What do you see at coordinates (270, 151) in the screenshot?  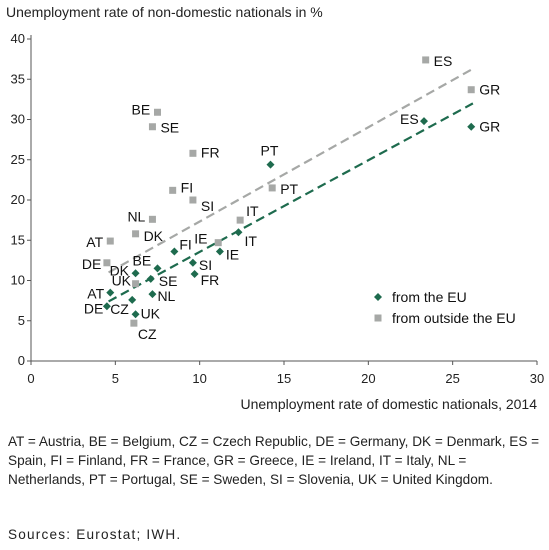 I see `label-eu-pt: PT` at bounding box center [270, 151].